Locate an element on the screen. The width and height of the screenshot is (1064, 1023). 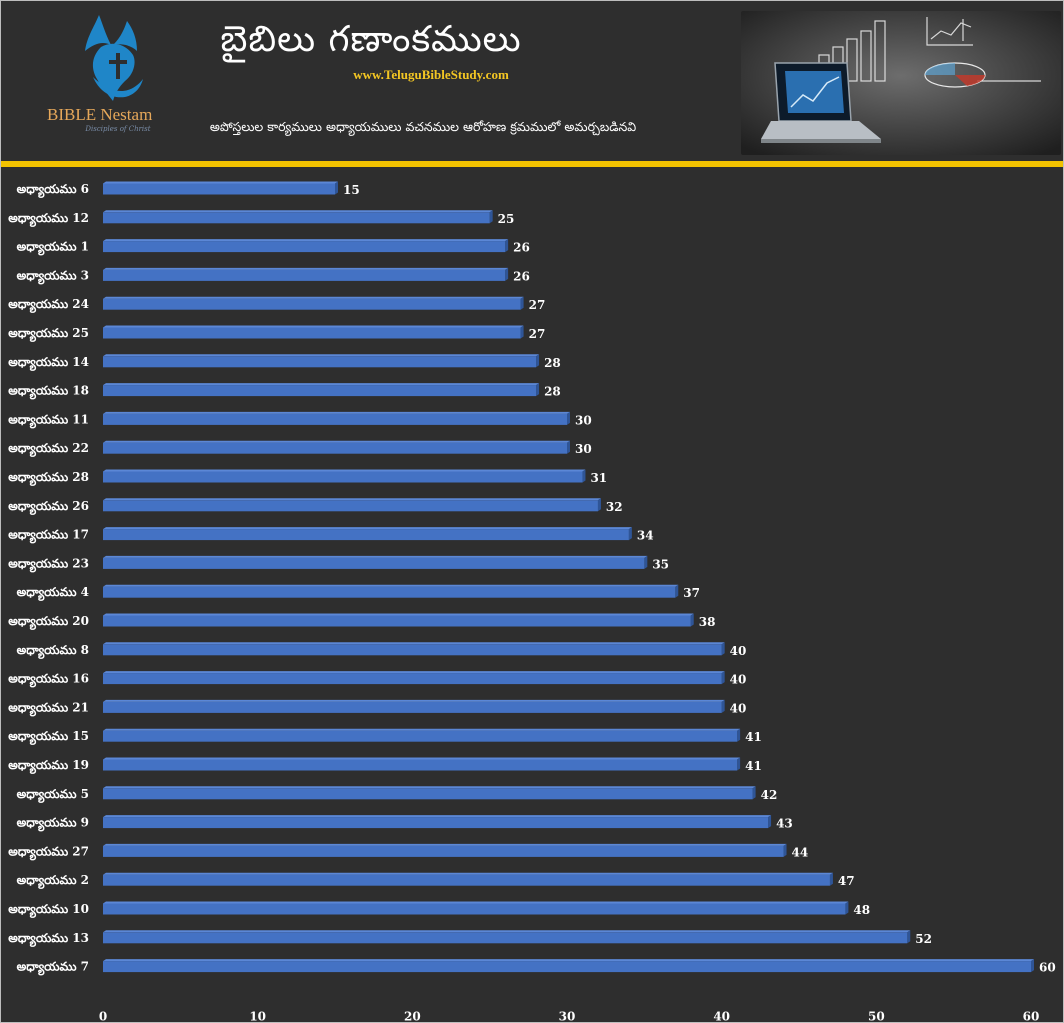
data-label: 40 is located at coordinates (738, 708).